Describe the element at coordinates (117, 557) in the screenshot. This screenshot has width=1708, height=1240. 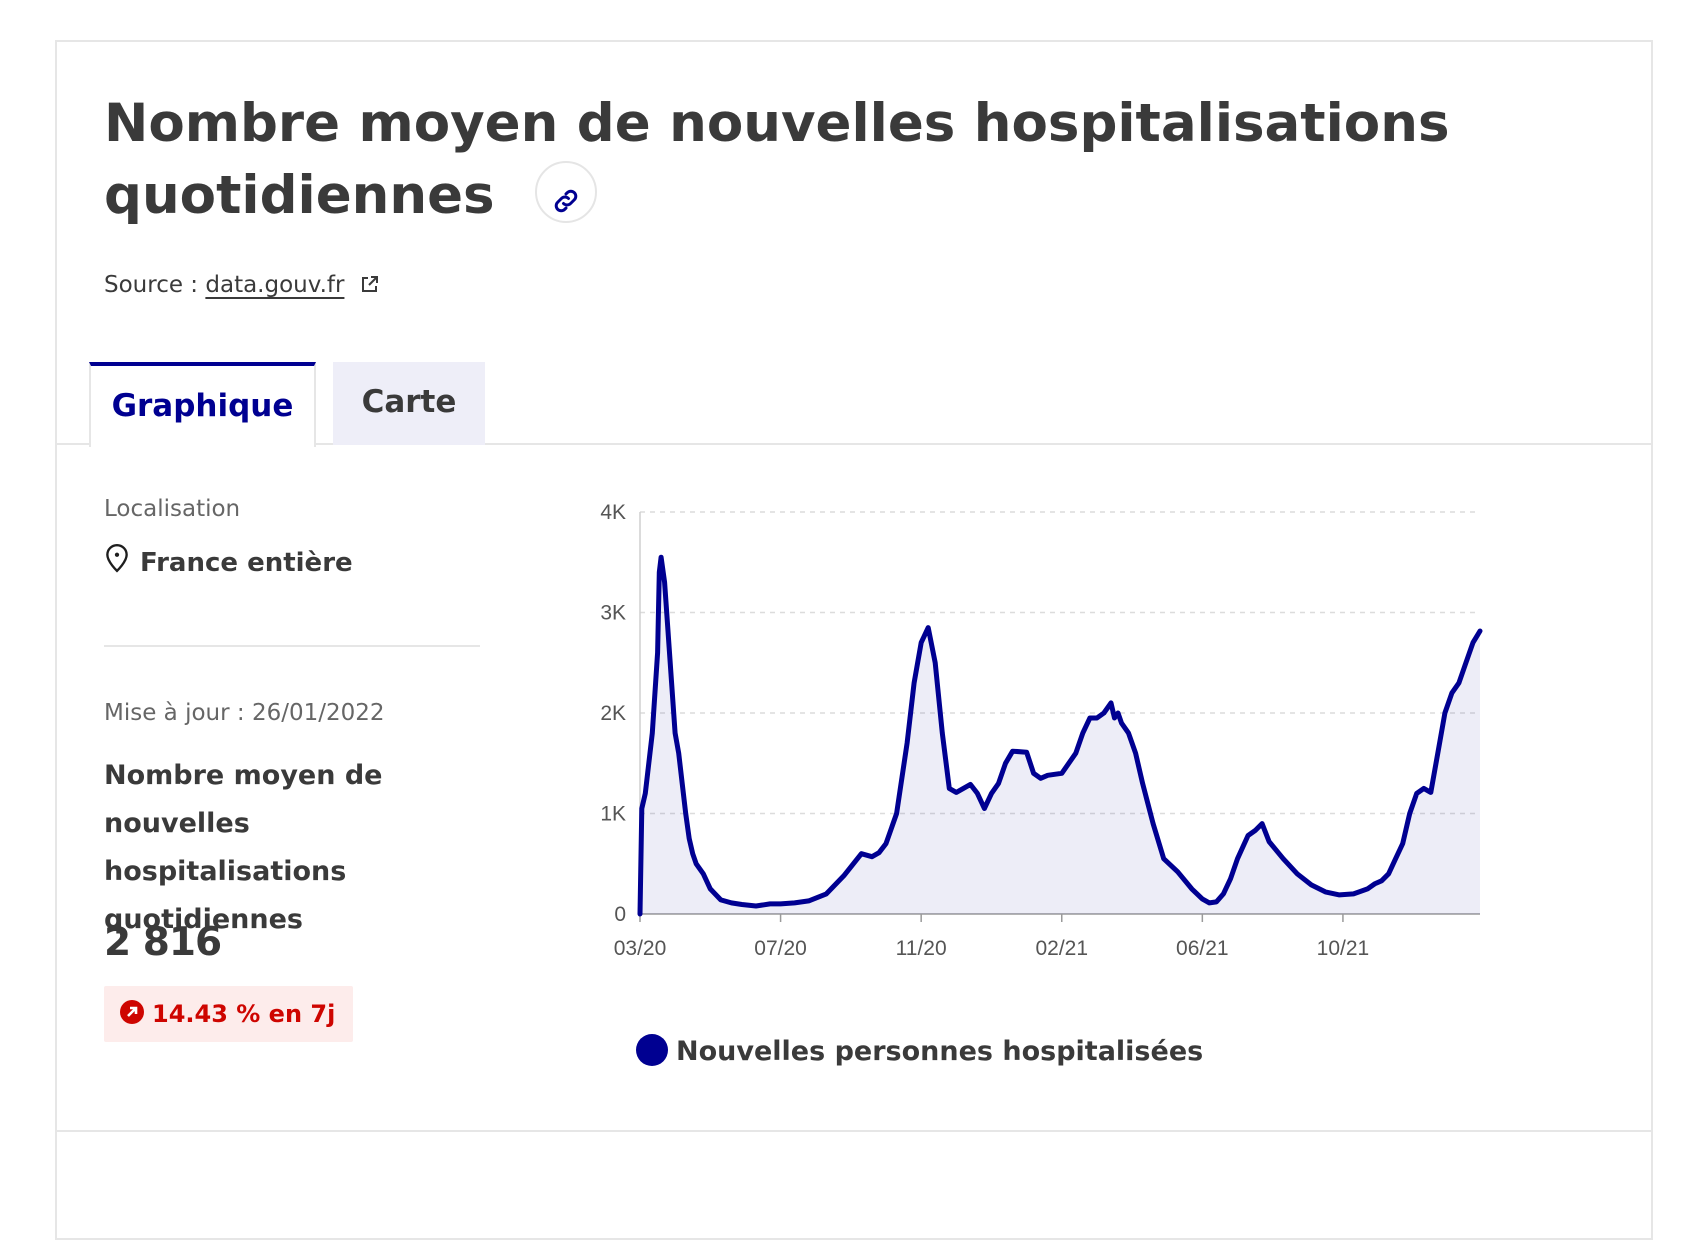
I see `location-pin-icon` at that location.